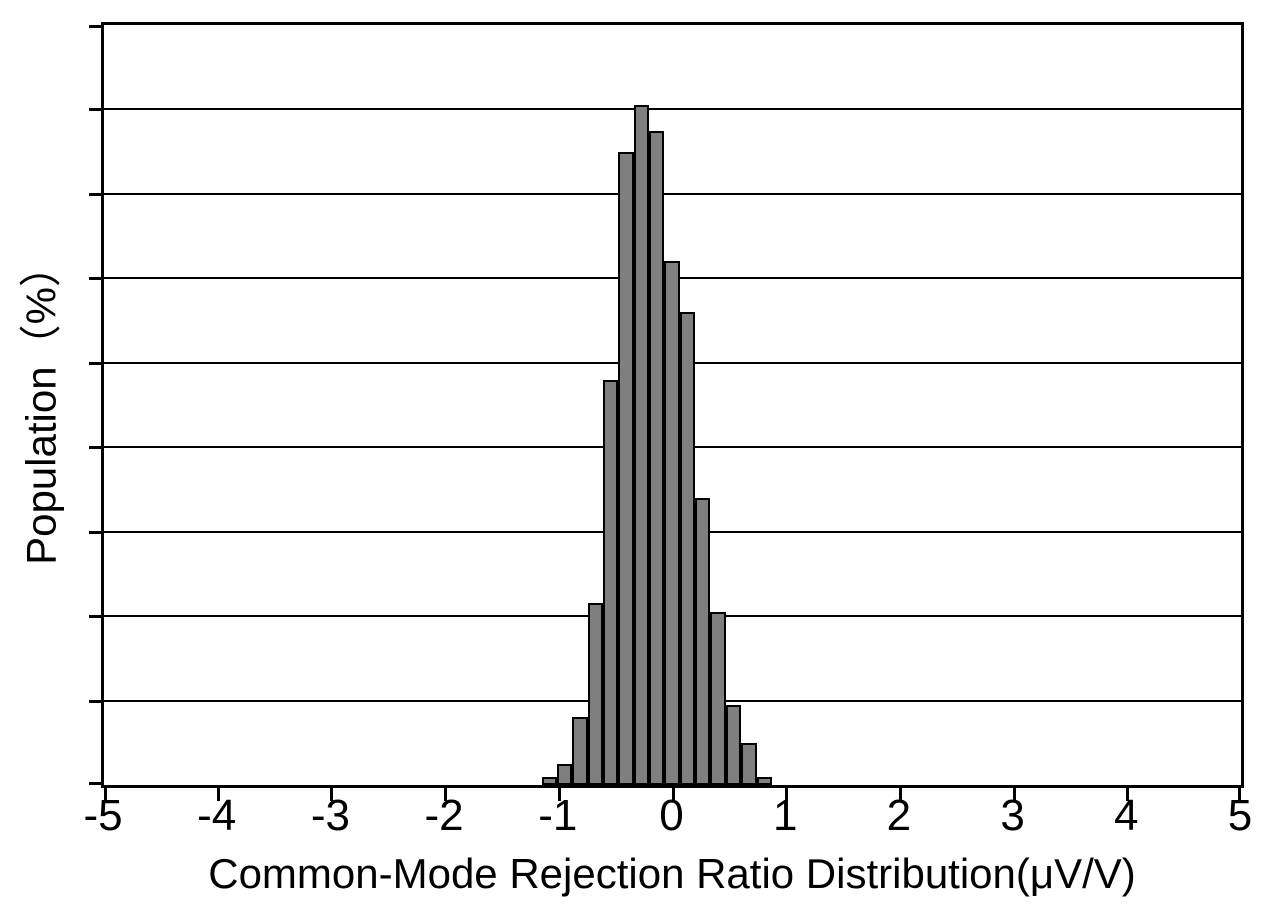 Image resolution: width=1280 pixels, height=922 pixels. I want to click on x-tick-label: -1, so click(558, 815).